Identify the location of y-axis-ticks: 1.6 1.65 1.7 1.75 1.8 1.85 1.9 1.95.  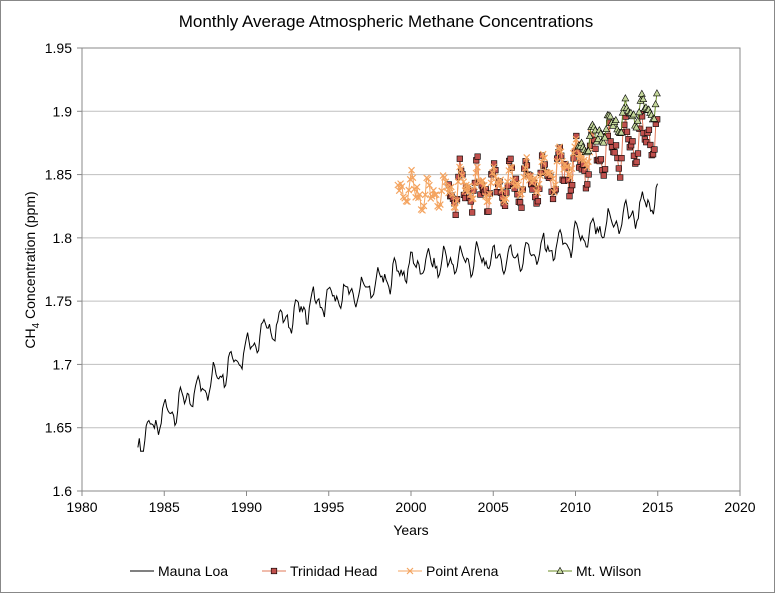
(63, 269).